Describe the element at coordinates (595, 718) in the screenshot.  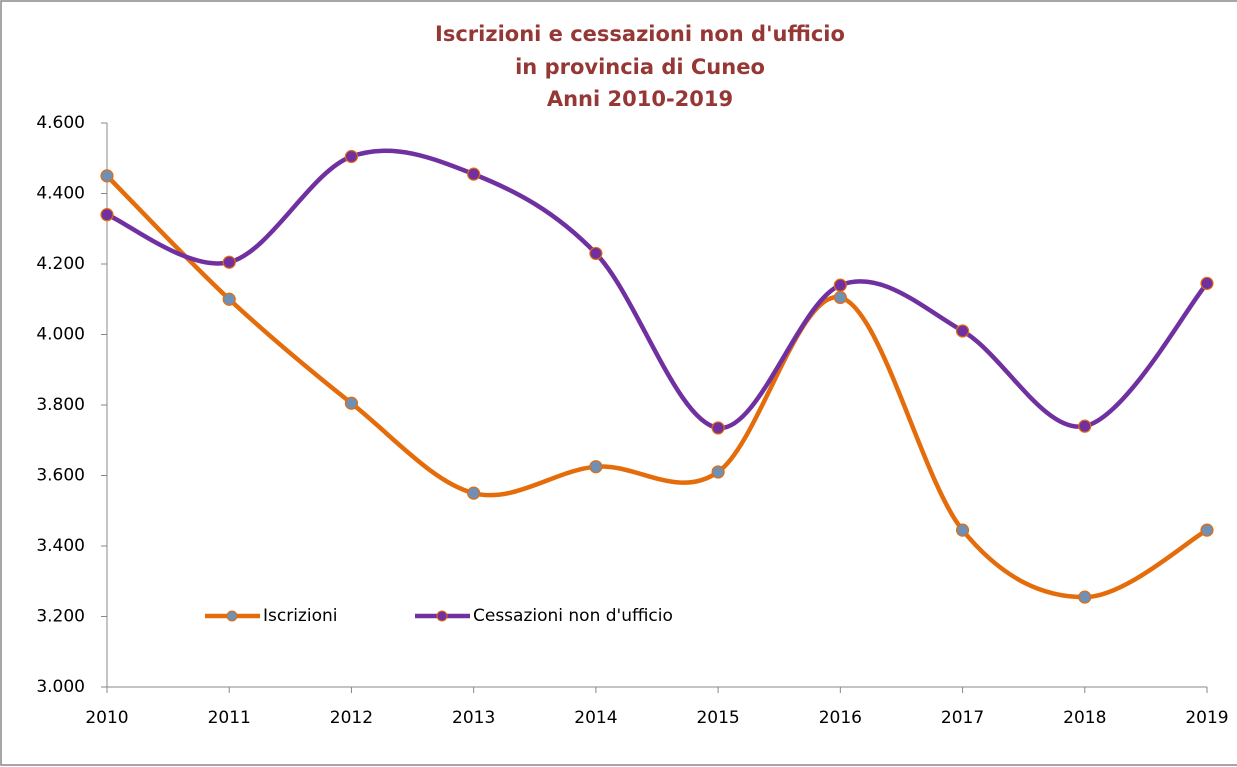
I see `x-tick-label: 2014` at that location.